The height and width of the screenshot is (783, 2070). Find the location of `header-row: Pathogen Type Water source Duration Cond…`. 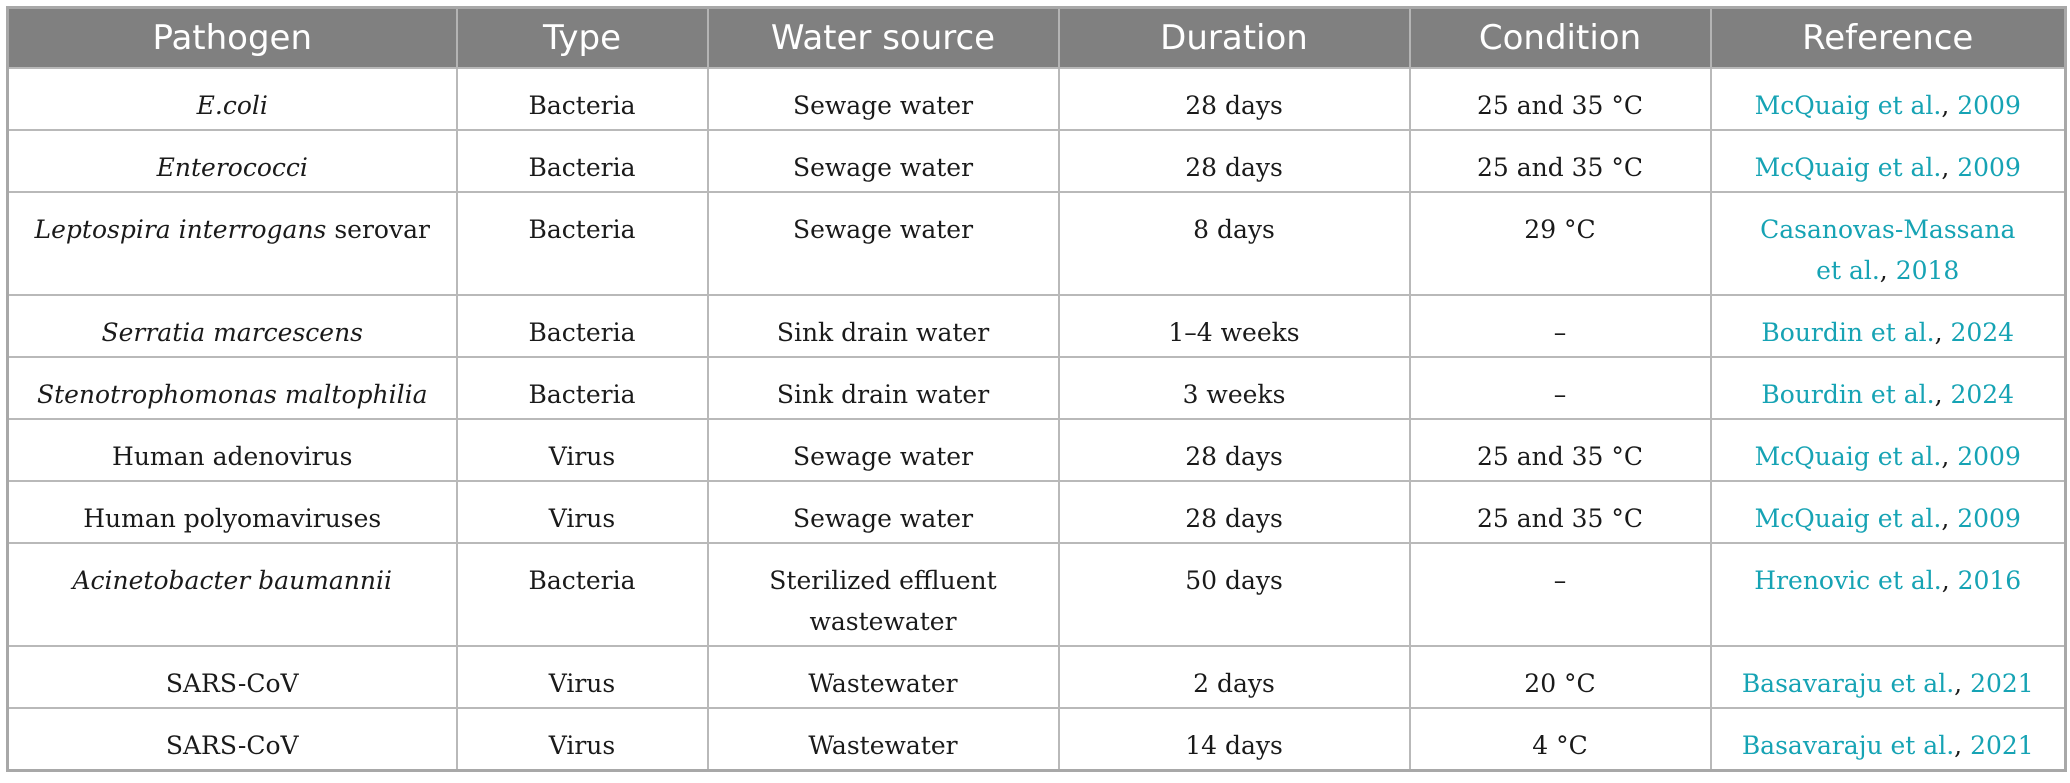

header-row: Pathogen Type Water source Duration Cond… is located at coordinates (1036, 37).